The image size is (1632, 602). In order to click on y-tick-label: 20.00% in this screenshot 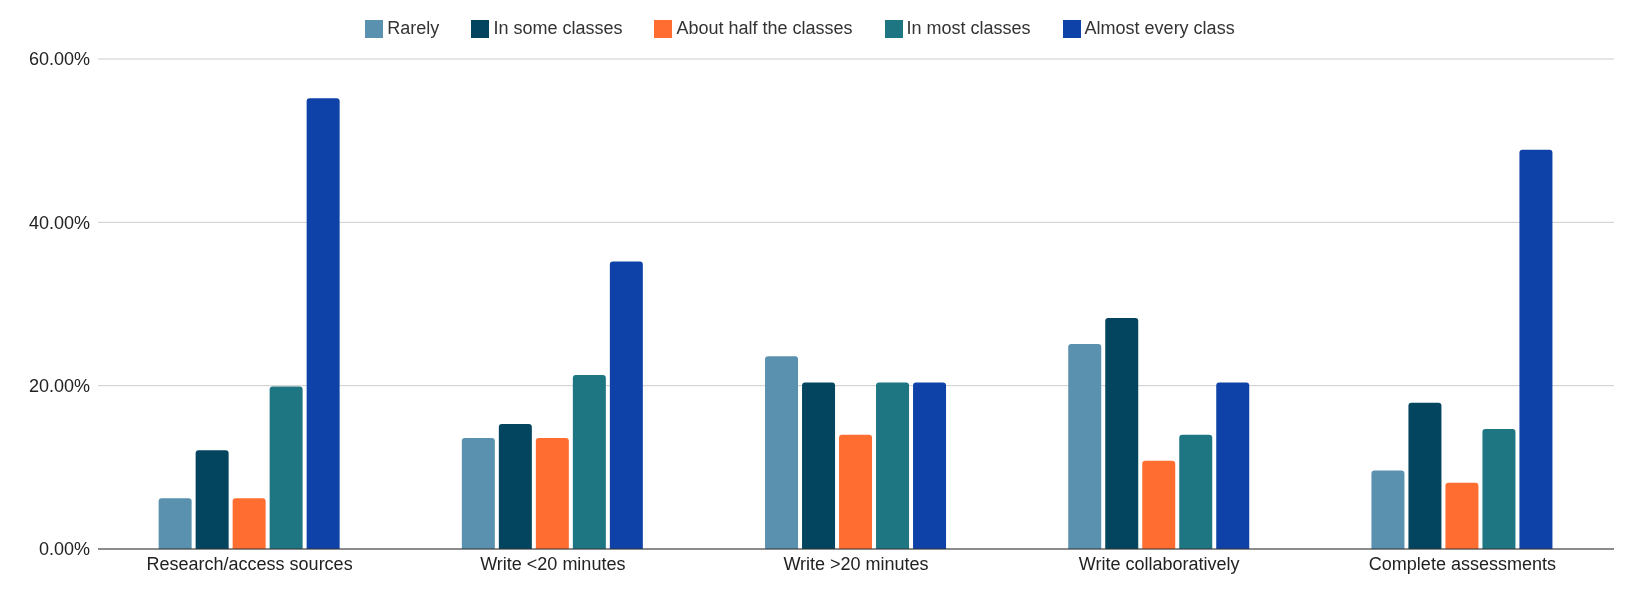, I will do `click(59, 386)`.